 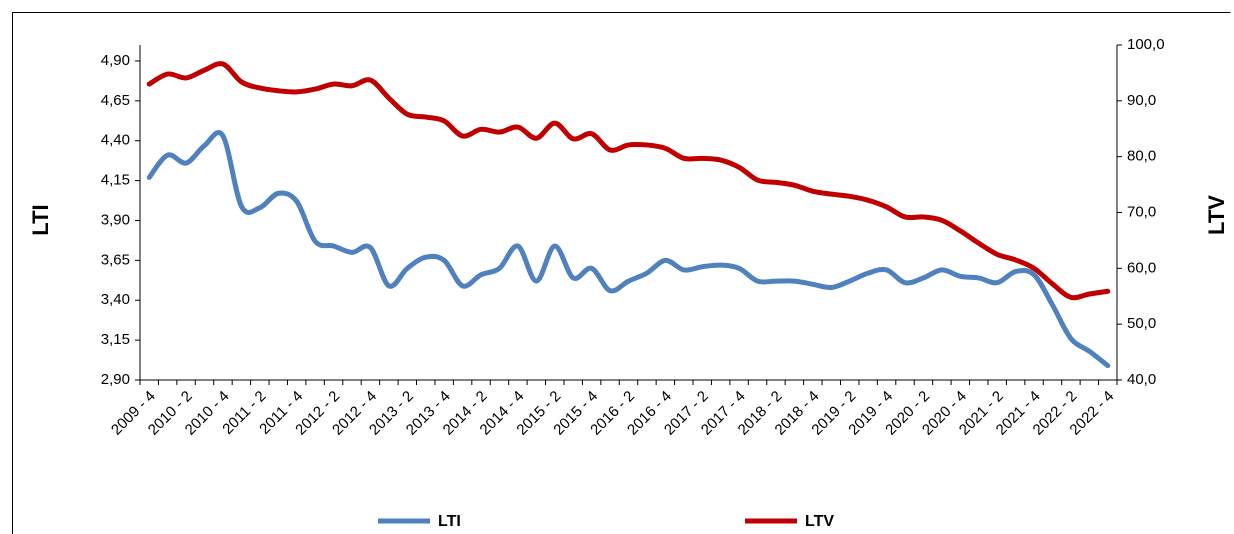 What do you see at coordinates (115, 219) in the screenshot?
I see `y-tick-label: 3,90` at bounding box center [115, 219].